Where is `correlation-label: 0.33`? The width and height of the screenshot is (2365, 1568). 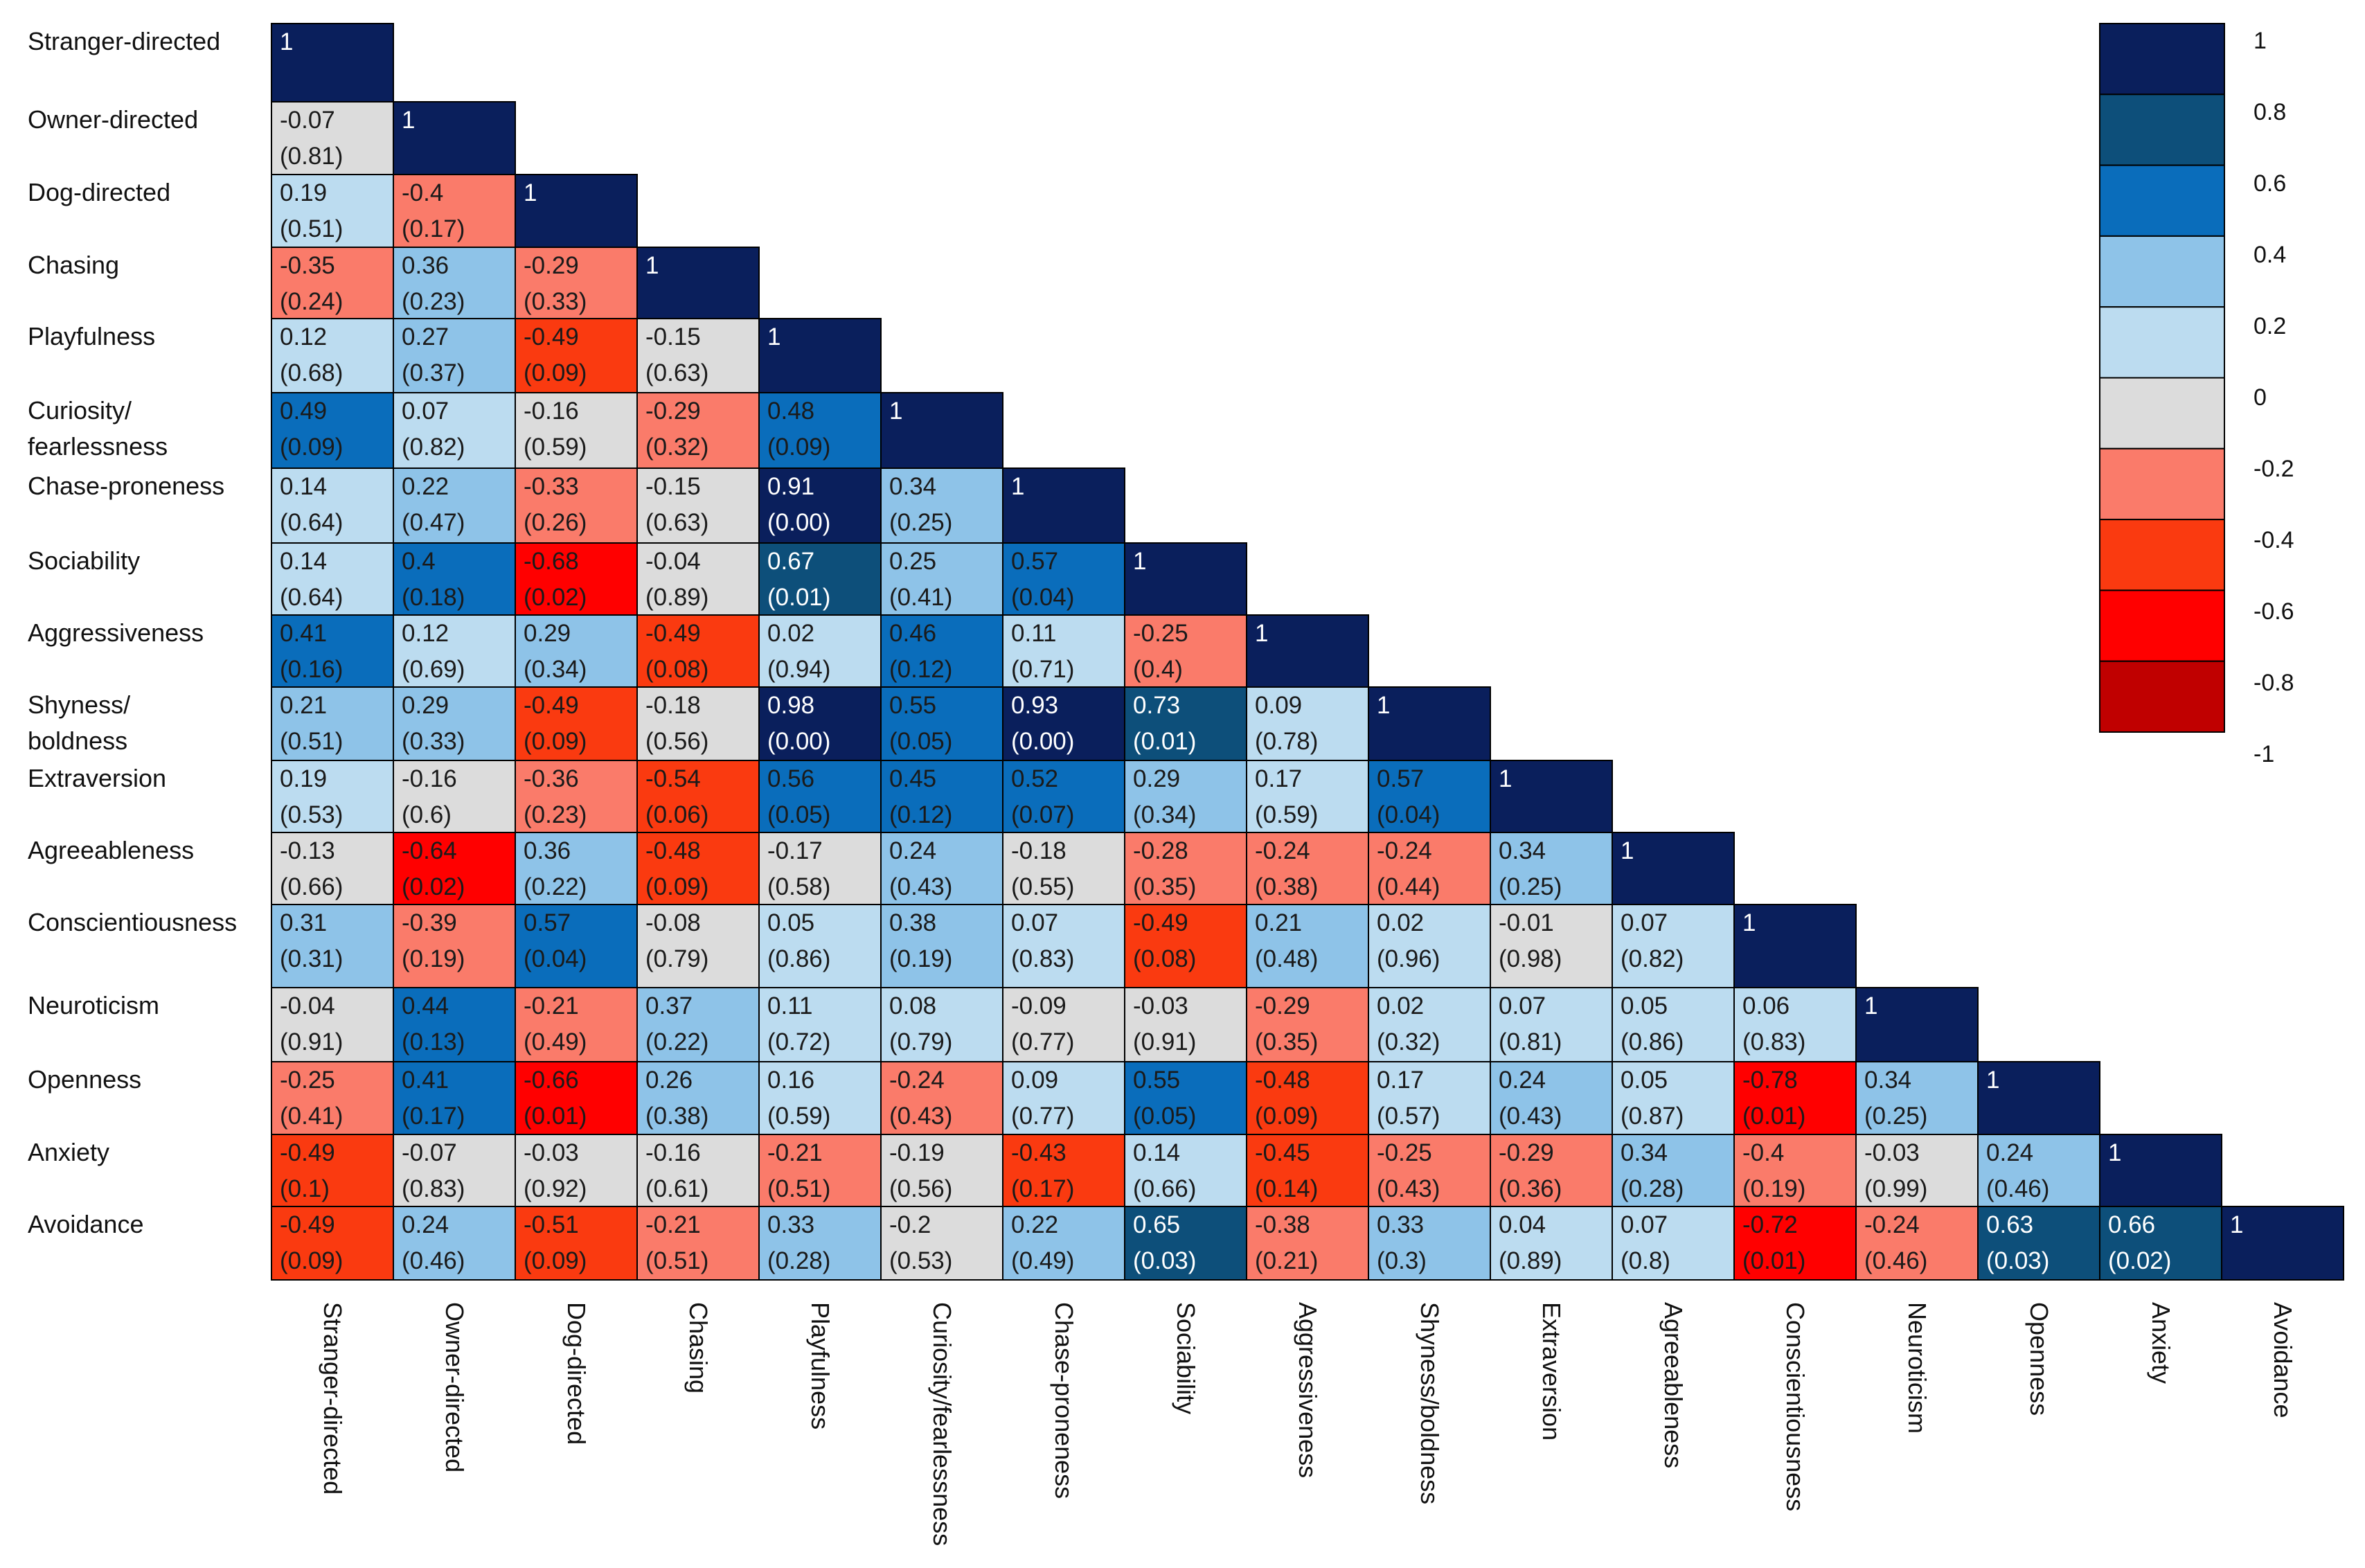
correlation-label: 0.33 is located at coordinates (1400, 1225).